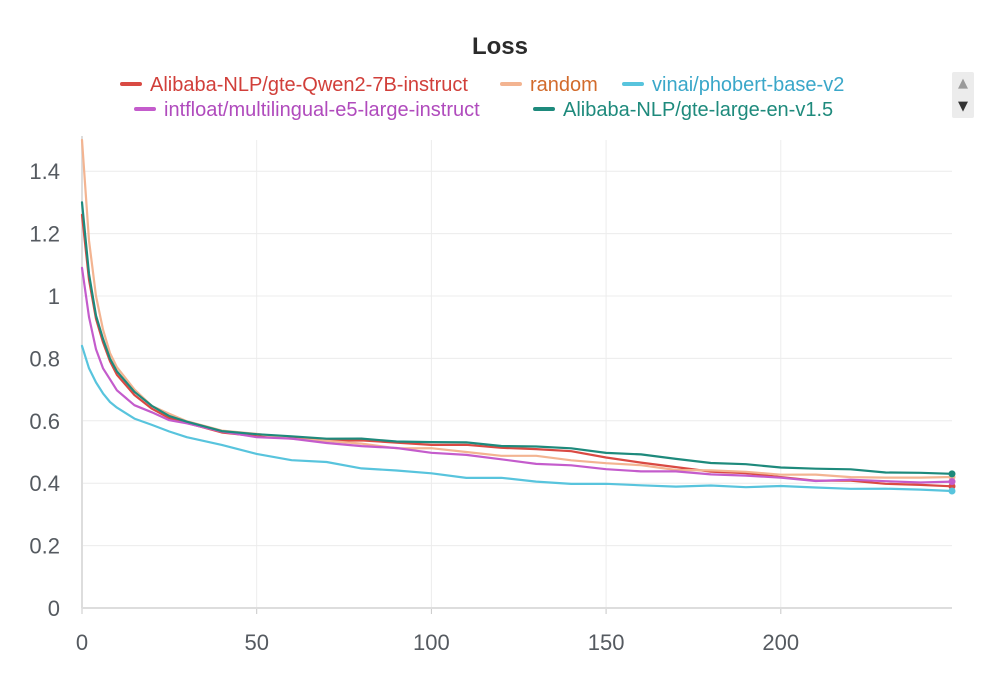 The image size is (1000, 683). I want to click on legend-item-5: Alibaba-NLP/gte-large-en-v1.5, so click(683, 110).